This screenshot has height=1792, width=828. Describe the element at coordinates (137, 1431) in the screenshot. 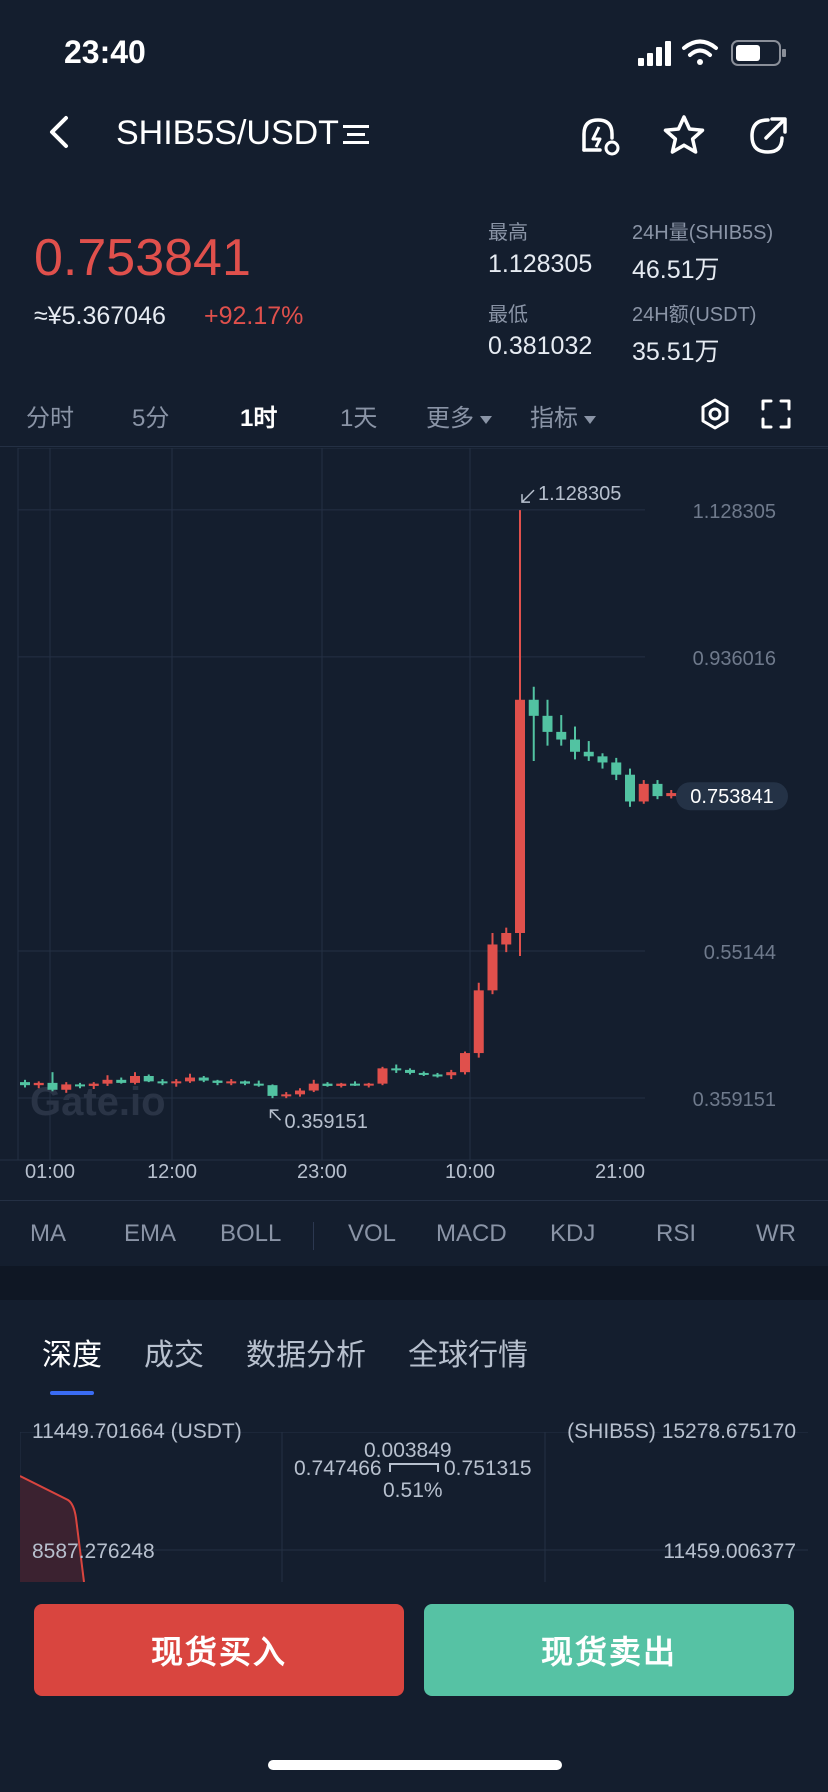

I see `depth-left-max: 11449.701664 (USDT)` at that location.